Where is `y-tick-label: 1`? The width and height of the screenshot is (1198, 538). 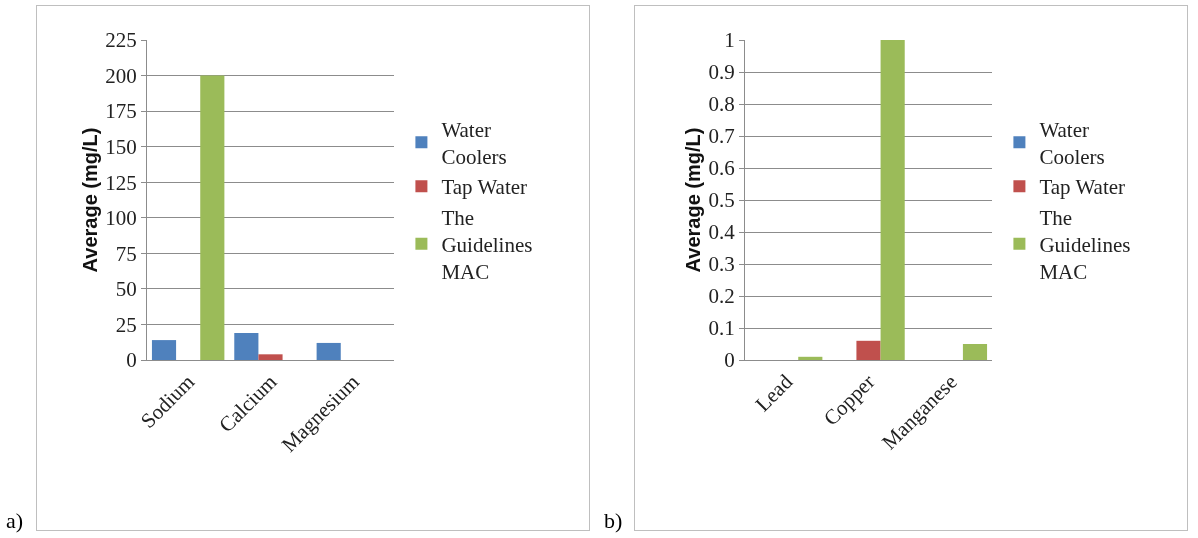 y-tick-label: 1 is located at coordinates (729, 40).